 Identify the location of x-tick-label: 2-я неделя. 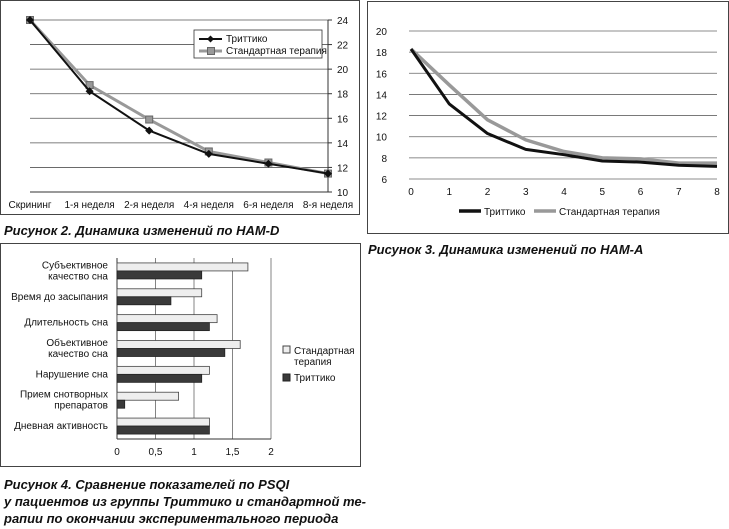
(149, 205).